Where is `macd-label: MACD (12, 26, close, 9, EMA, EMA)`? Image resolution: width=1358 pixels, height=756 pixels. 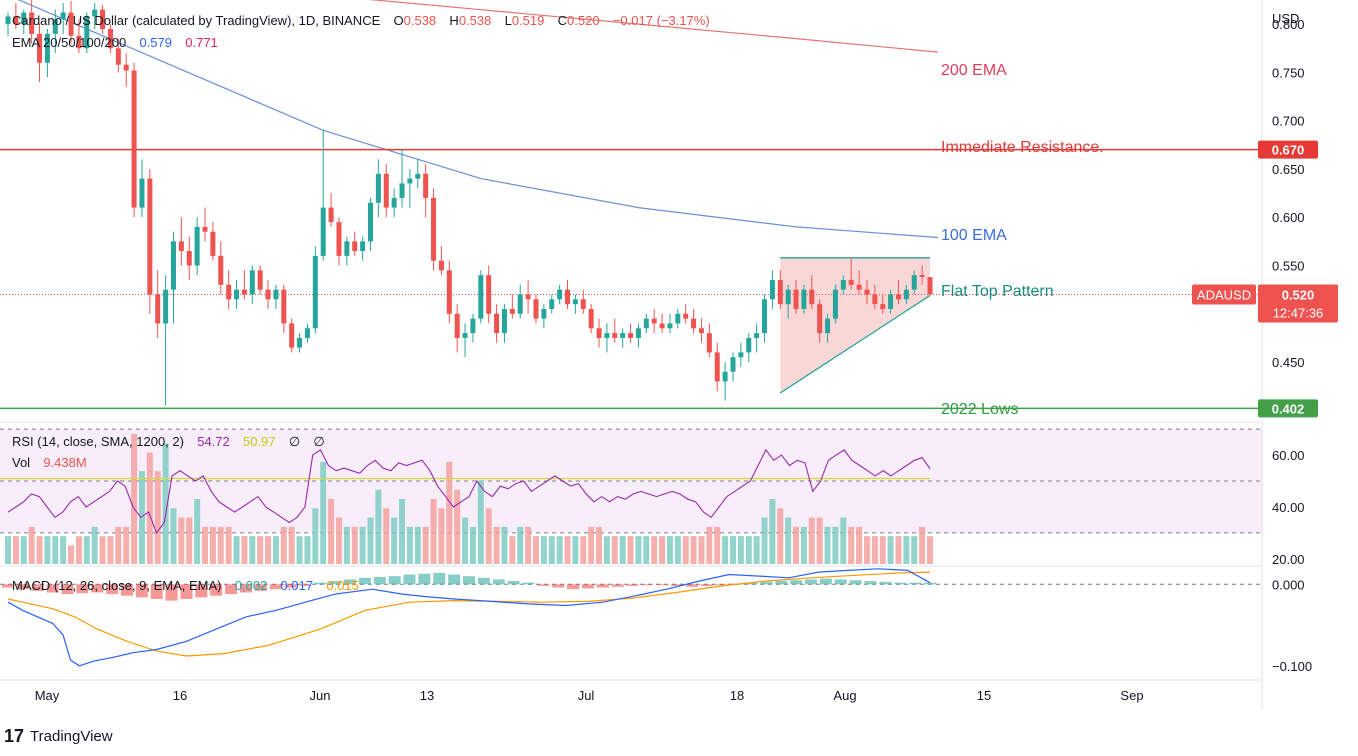 macd-label: MACD (12, 26, close, 9, EMA, EMA) is located at coordinates (117, 585).